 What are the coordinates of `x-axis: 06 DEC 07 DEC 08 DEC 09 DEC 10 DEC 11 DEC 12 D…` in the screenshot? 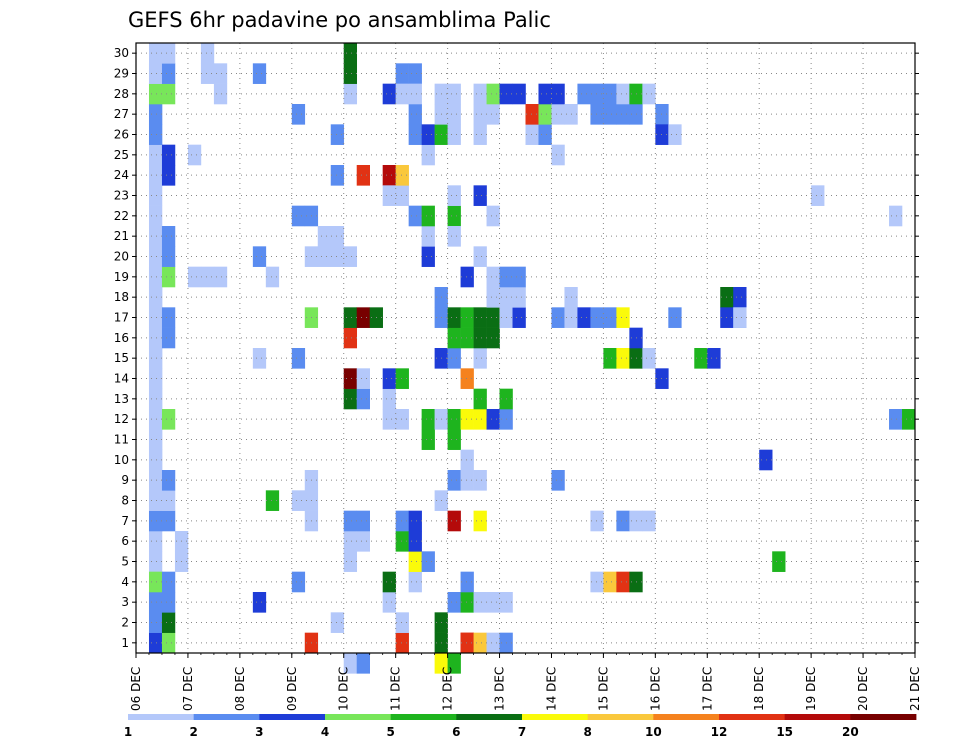 It's located at (525, 682).